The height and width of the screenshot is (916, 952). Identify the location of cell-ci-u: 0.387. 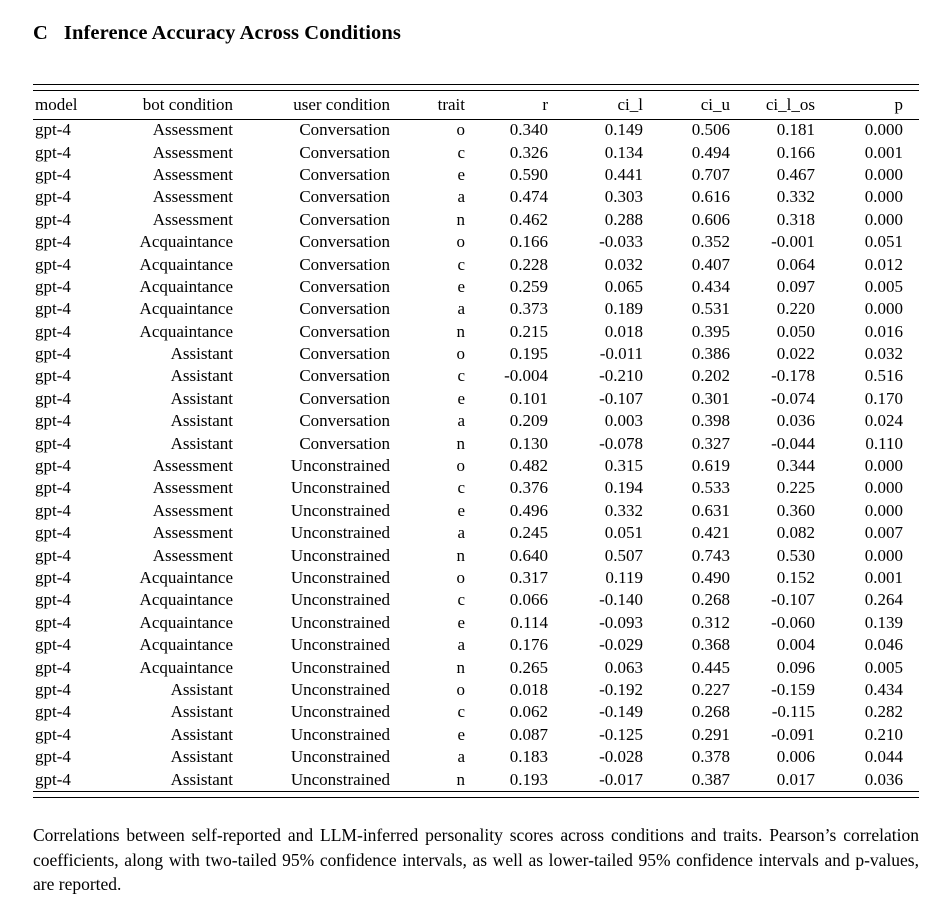
(710, 779).